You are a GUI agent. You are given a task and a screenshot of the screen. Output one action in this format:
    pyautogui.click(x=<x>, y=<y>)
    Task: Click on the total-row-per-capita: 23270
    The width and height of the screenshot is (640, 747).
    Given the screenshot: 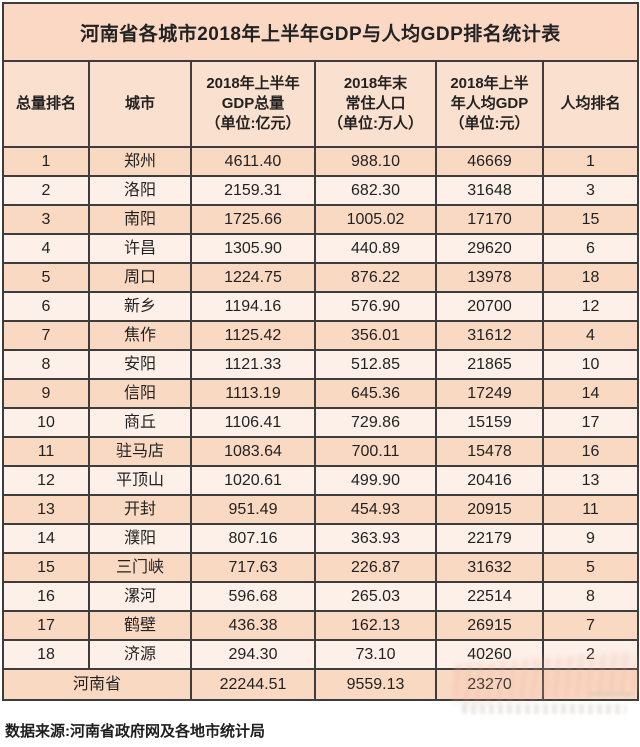 What is the action you would take?
    pyautogui.click(x=489, y=684)
    